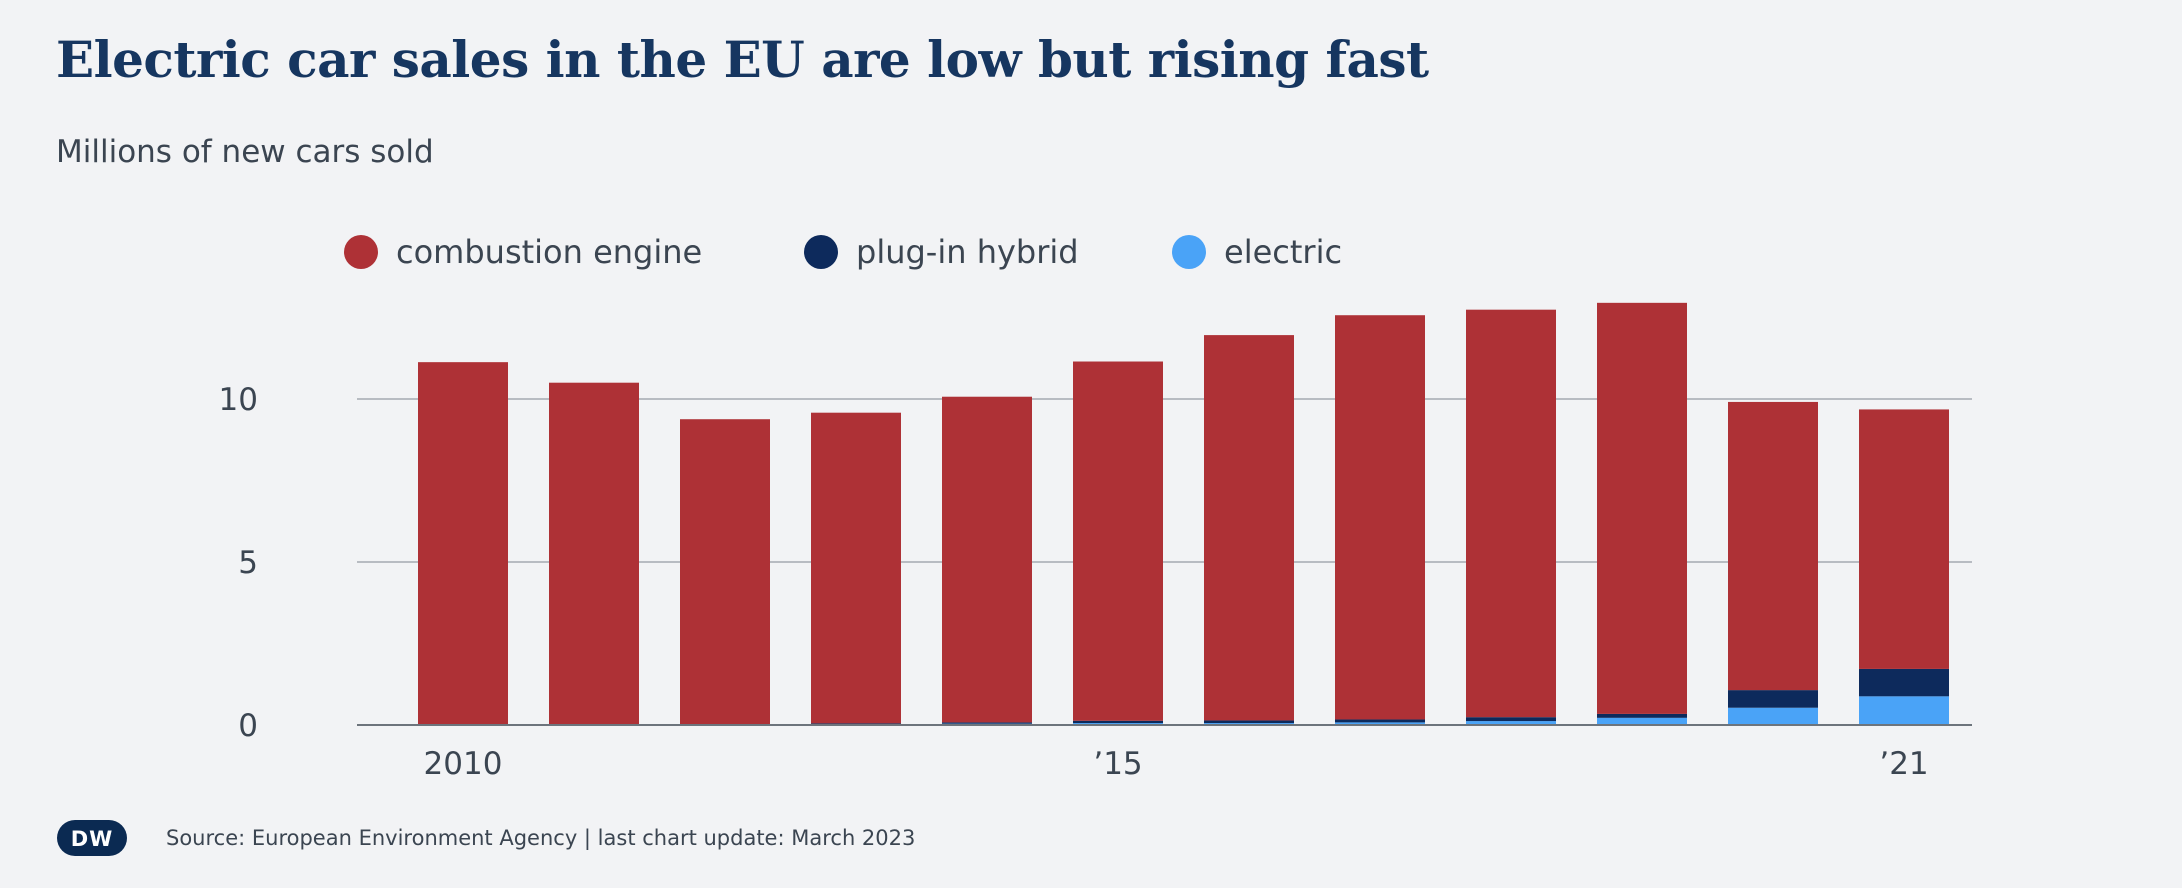 The height and width of the screenshot is (888, 2182). What do you see at coordinates (1249, 528) in the screenshot?
I see `bar-combustion-engine-2016` at bounding box center [1249, 528].